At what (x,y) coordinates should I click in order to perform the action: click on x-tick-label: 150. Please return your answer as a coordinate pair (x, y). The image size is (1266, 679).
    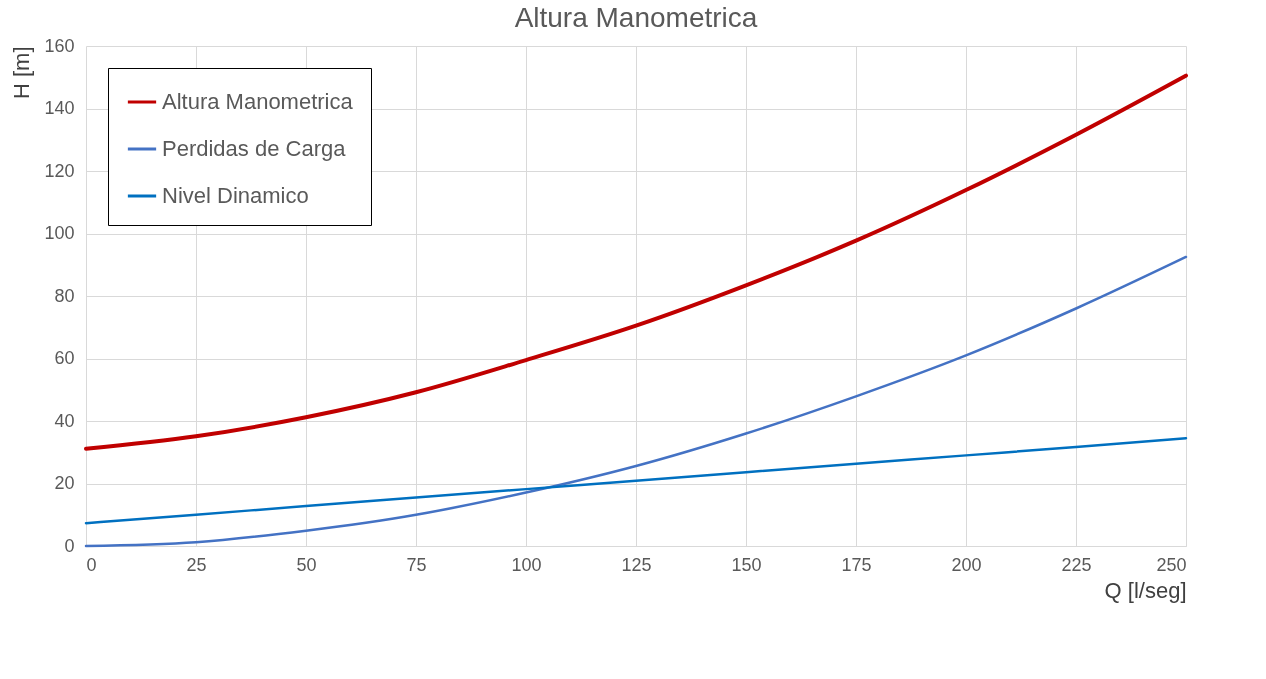
    Looking at the image, I should click on (746, 564).